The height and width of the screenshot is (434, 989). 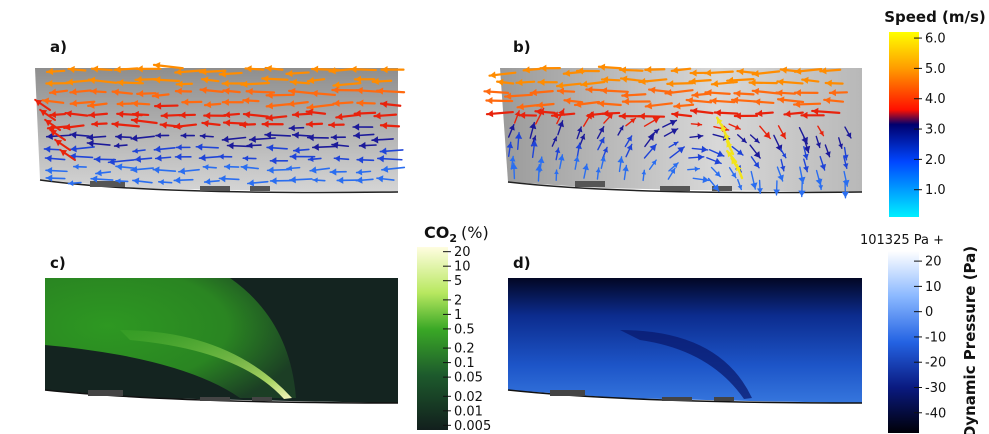 I want to click on co2-colorbar-gradient, so click(x=432, y=338).